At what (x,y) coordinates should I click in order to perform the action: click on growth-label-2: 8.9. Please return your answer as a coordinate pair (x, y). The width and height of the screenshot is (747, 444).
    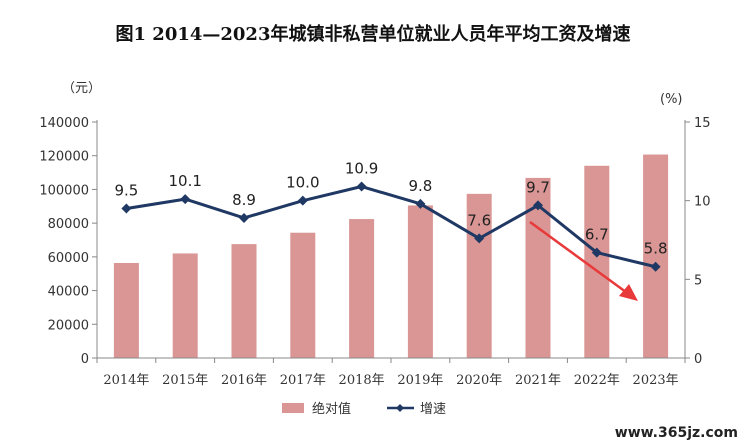
    Looking at the image, I should click on (244, 200).